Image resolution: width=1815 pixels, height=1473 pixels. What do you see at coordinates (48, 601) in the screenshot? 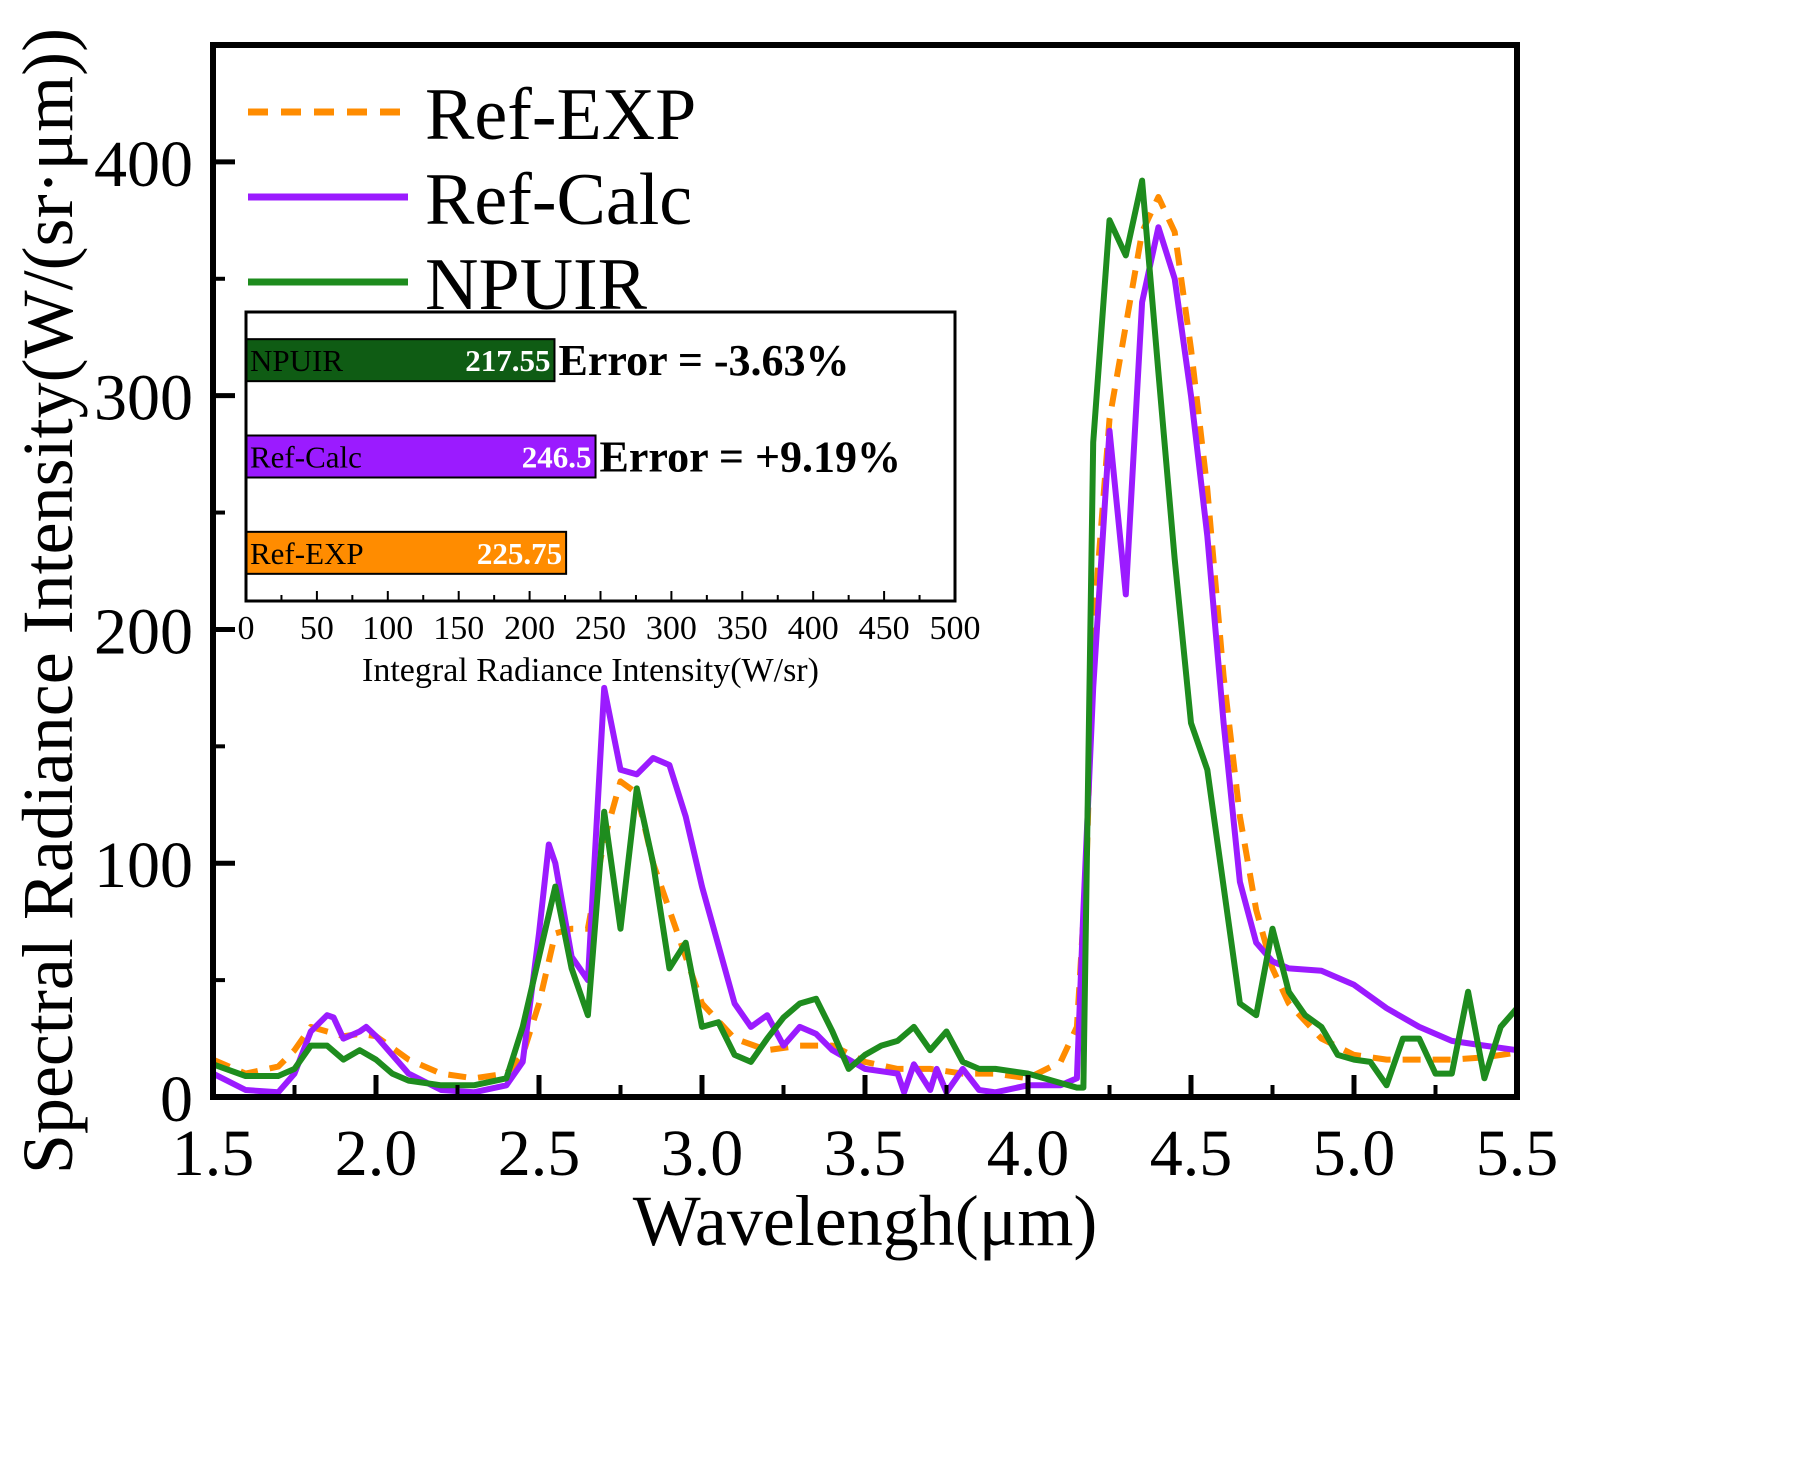
I see `y-axis-title: Spectral Radiance Intensity(W/(sr·μm))` at bounding box center [48, 601].